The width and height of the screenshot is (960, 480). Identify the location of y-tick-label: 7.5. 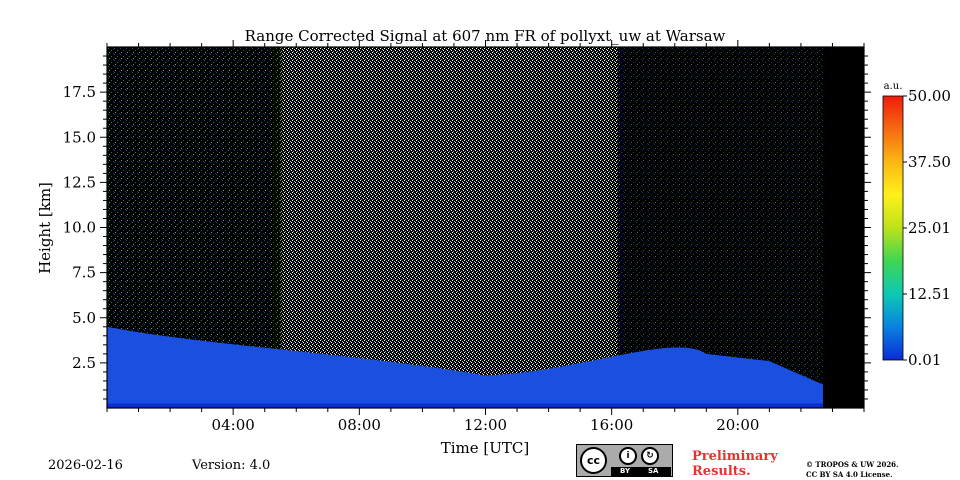
(84, 273).